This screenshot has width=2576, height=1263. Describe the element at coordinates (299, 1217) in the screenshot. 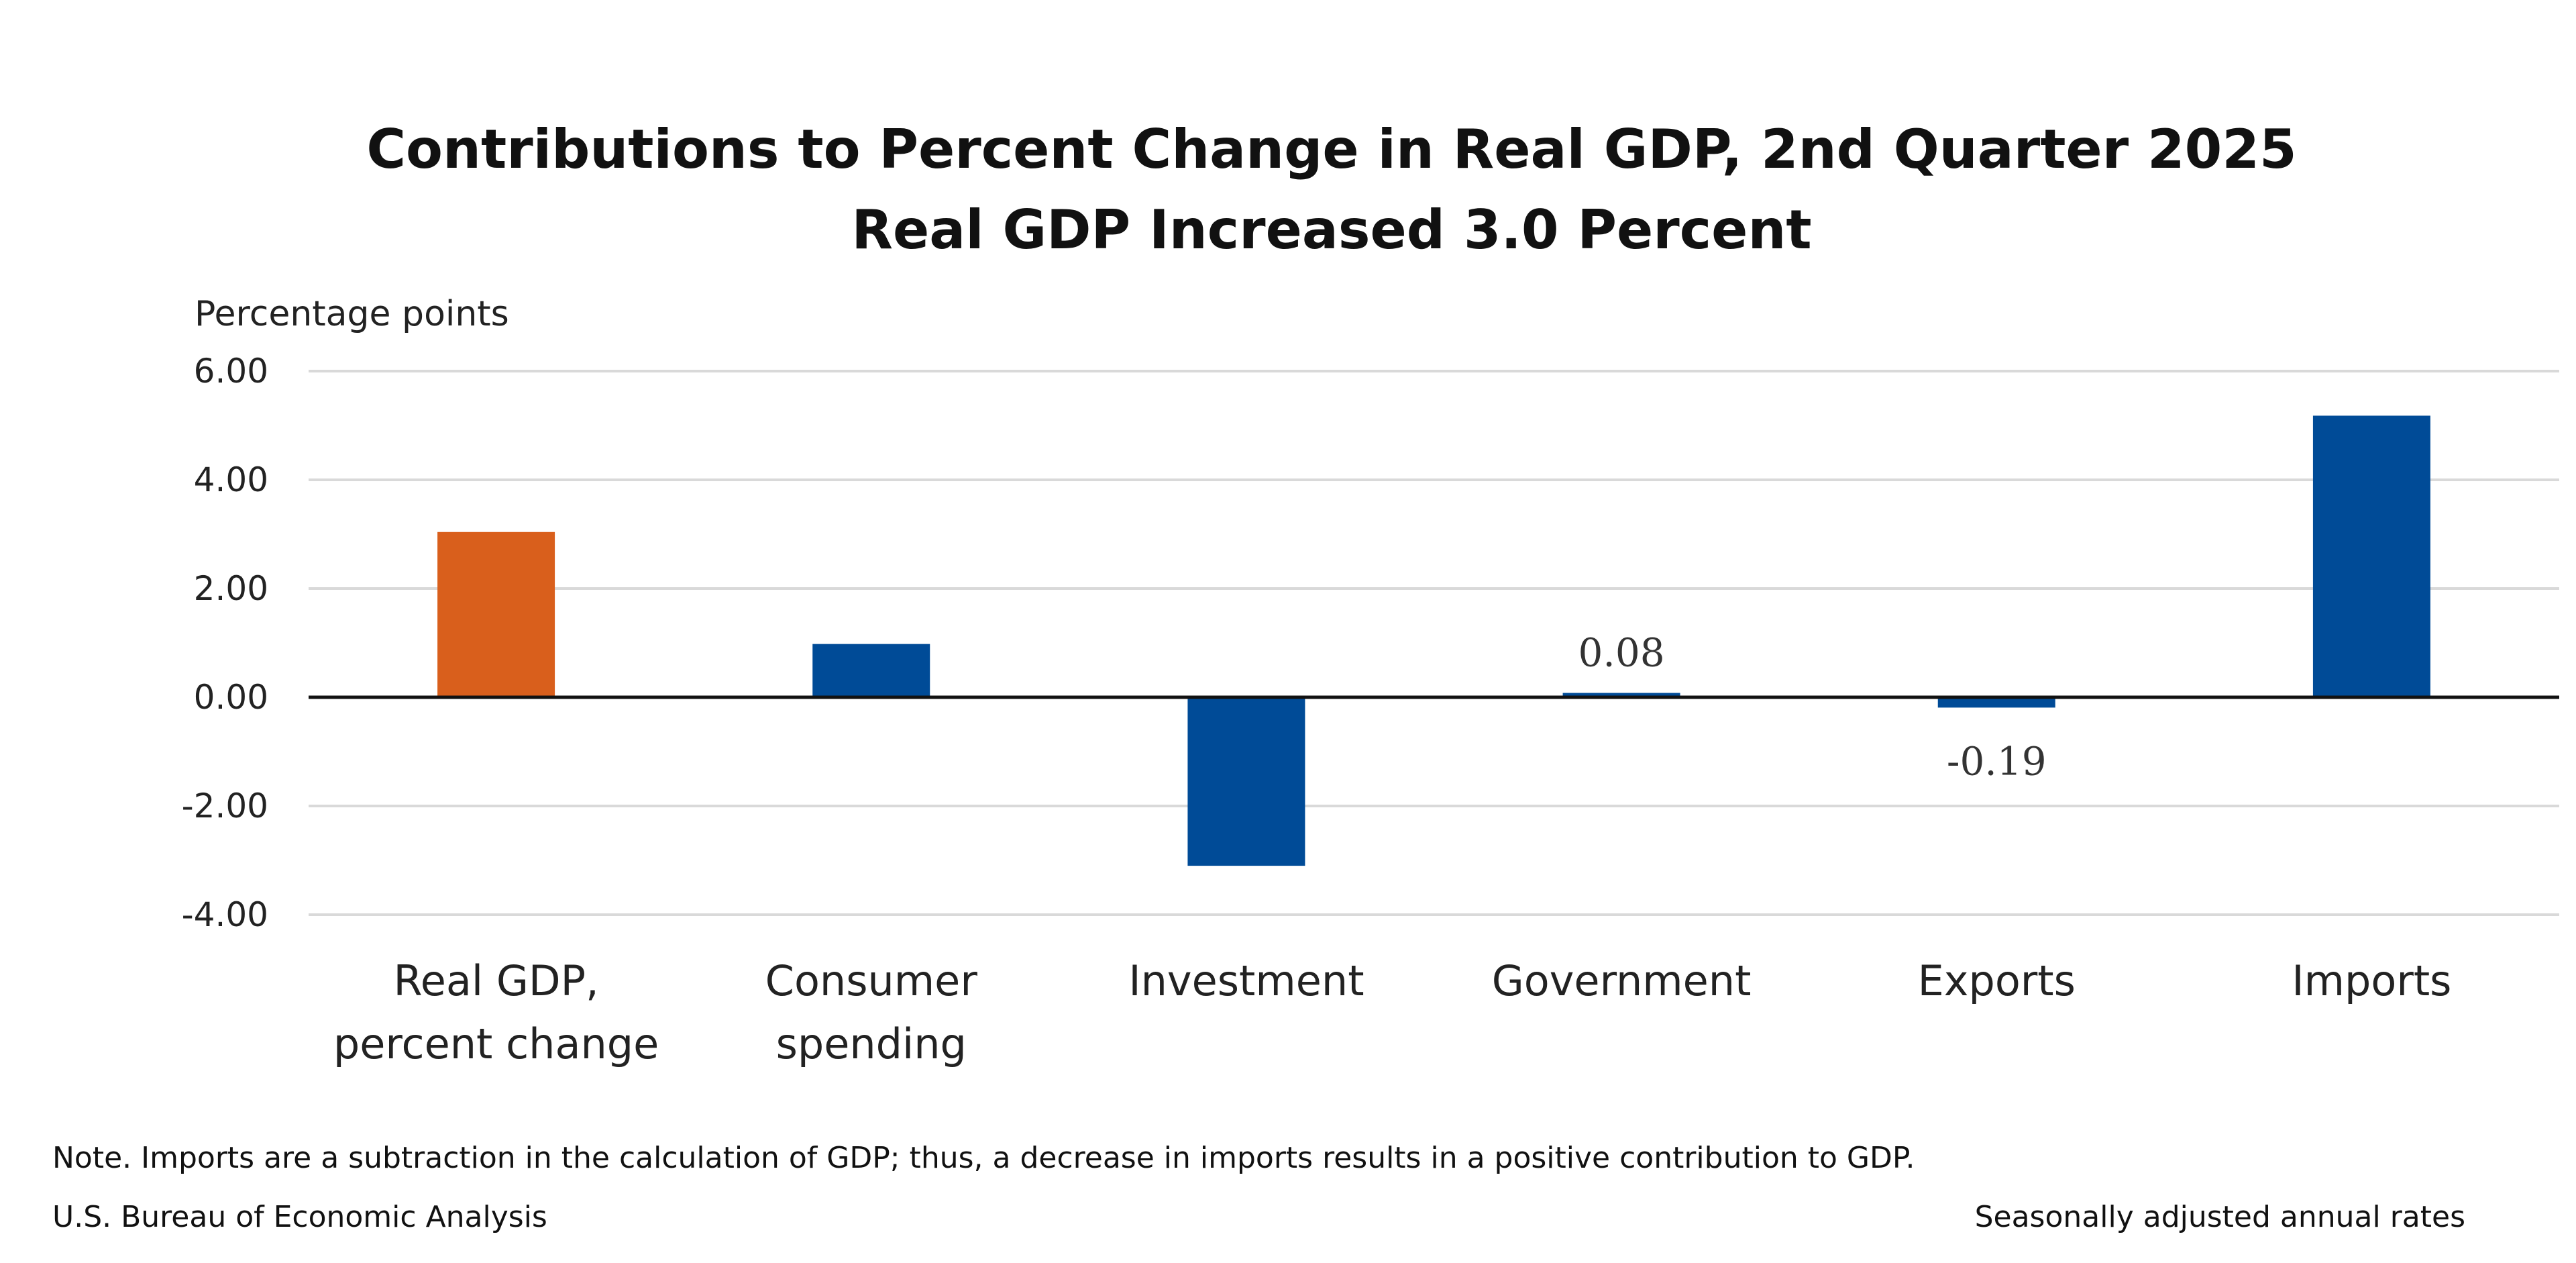

I see `footer-source: U.S. Bureau of Economic Analysis` at that location.